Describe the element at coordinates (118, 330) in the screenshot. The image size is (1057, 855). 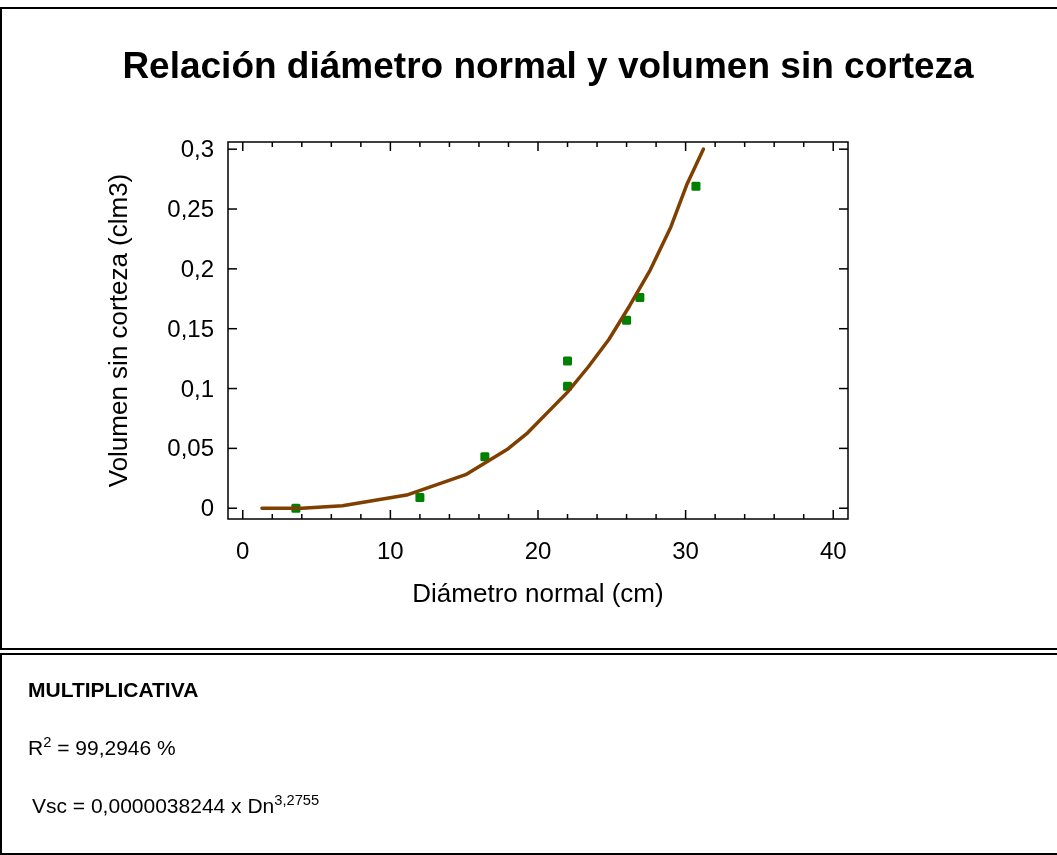
I see `y-axis-title: Volumen sin corteza (clm3)` at that location.